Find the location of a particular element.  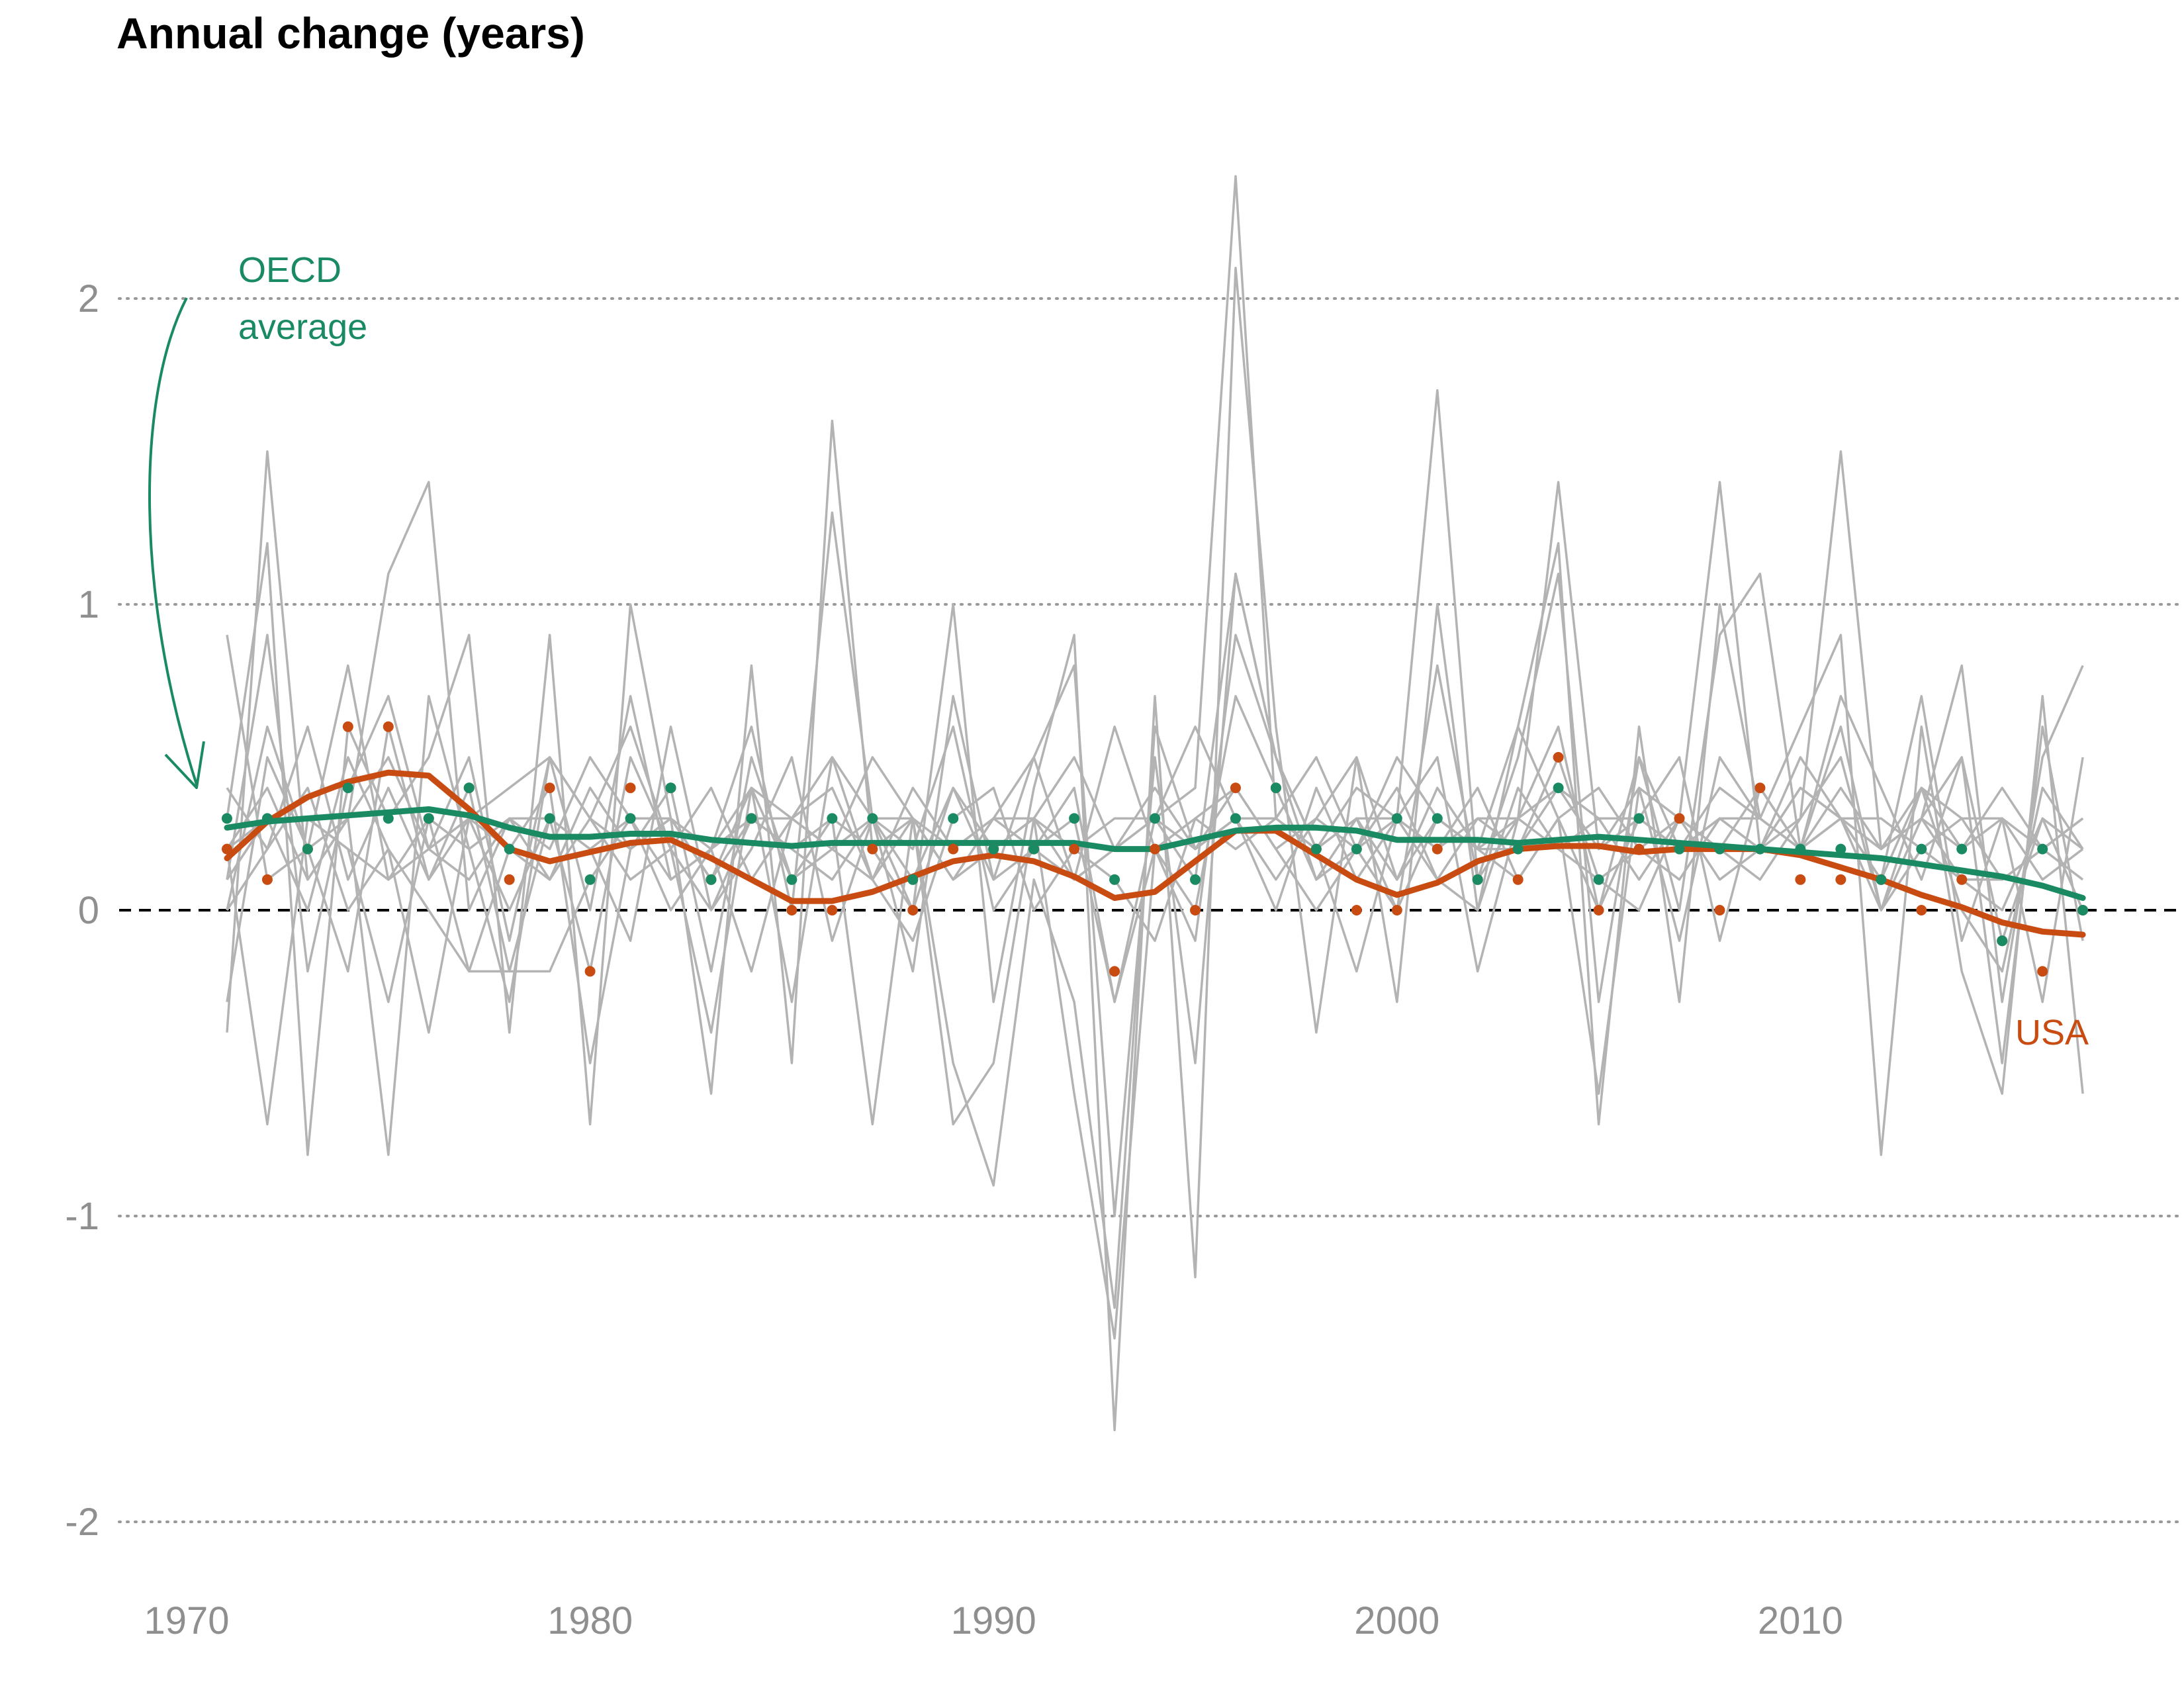

x-axis-ticks: 1970 1980 1990 2000 2010 is located at coordinates (994, 1620).